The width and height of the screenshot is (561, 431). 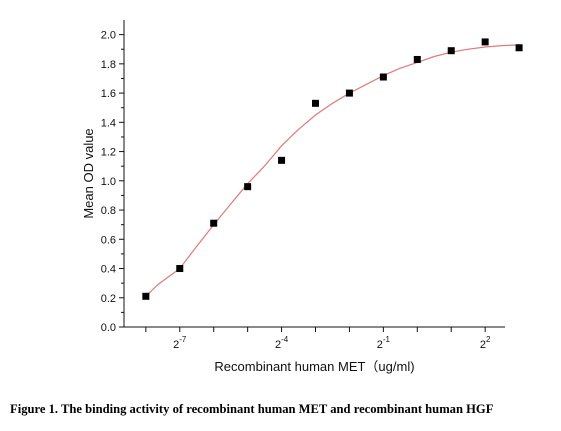 I want to click on y-tick-label: 1.8, so click(x=108, y=65).